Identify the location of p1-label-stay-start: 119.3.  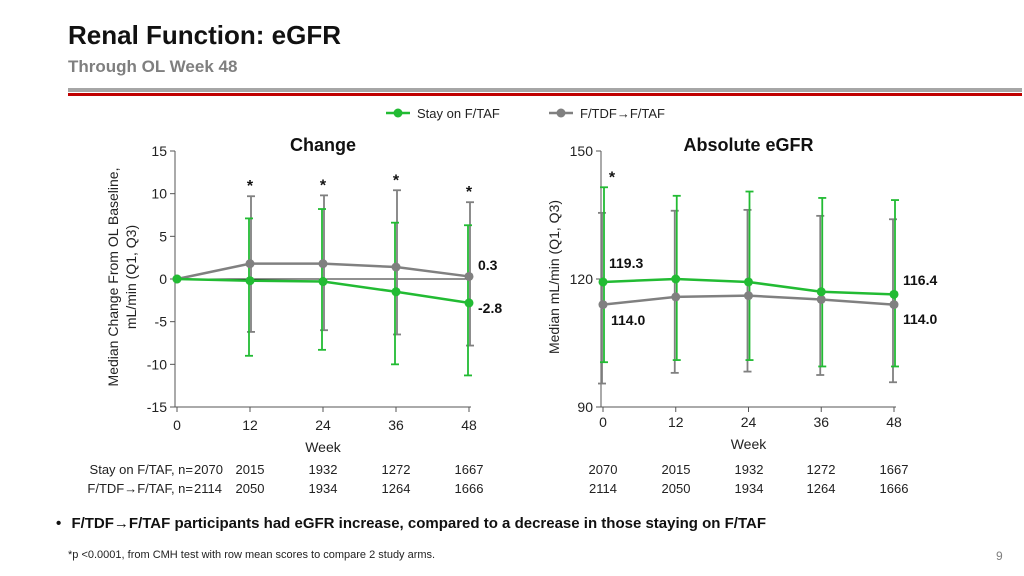
(626, 263).